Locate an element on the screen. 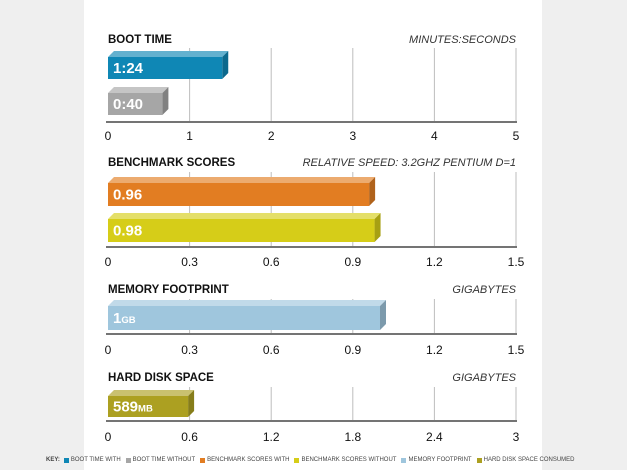 Image resolution: width=627 pixels, height=470 pixels. bar-2: 0:40 is located at coordinates (138, 101).